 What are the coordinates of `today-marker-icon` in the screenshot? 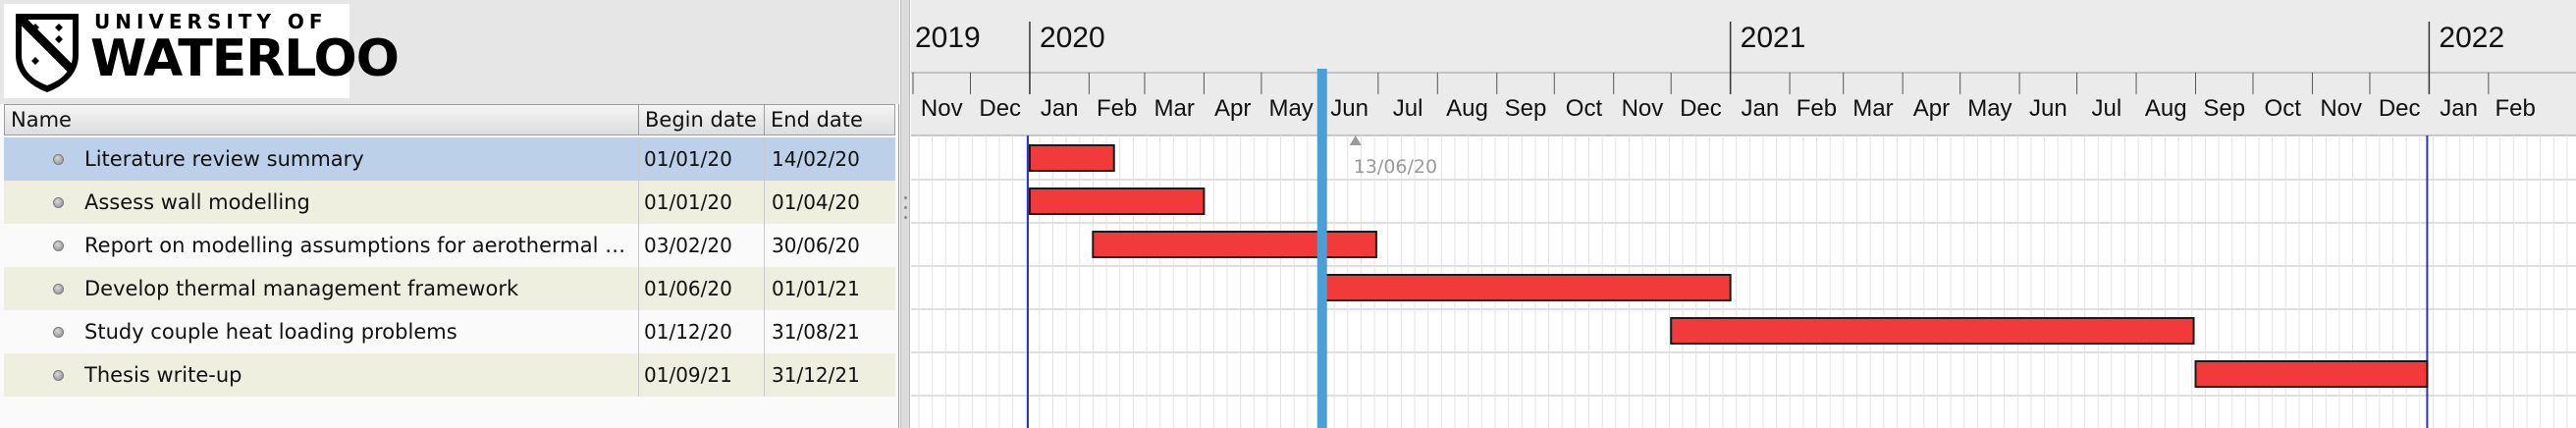 It's located at (1355, 140).